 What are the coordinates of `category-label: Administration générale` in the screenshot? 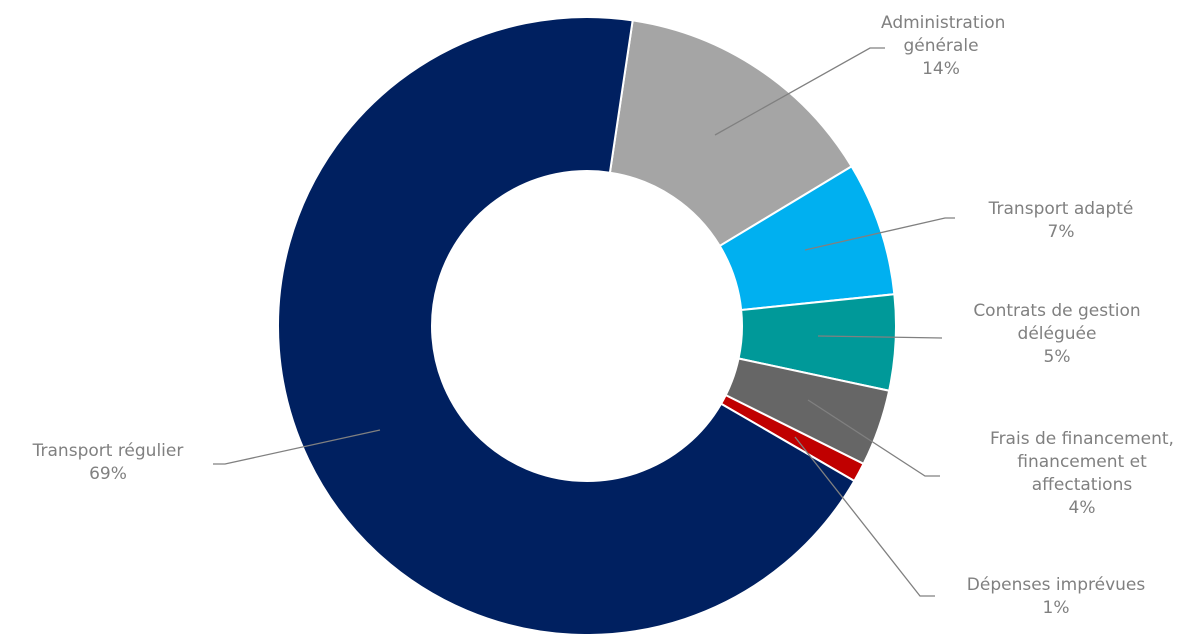 It's located at (943, 34).